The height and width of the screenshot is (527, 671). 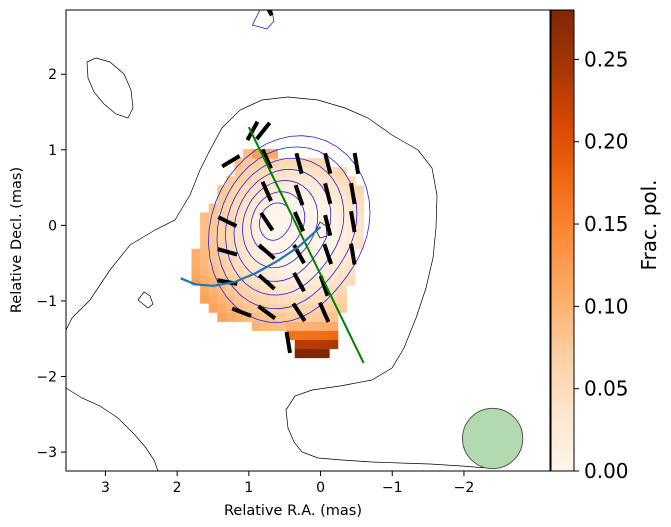 What do you see at coordinates (606, 224) in the screenshot?
I see `colorbar-tick-label: 0.15` at bounding box center [606, 224].